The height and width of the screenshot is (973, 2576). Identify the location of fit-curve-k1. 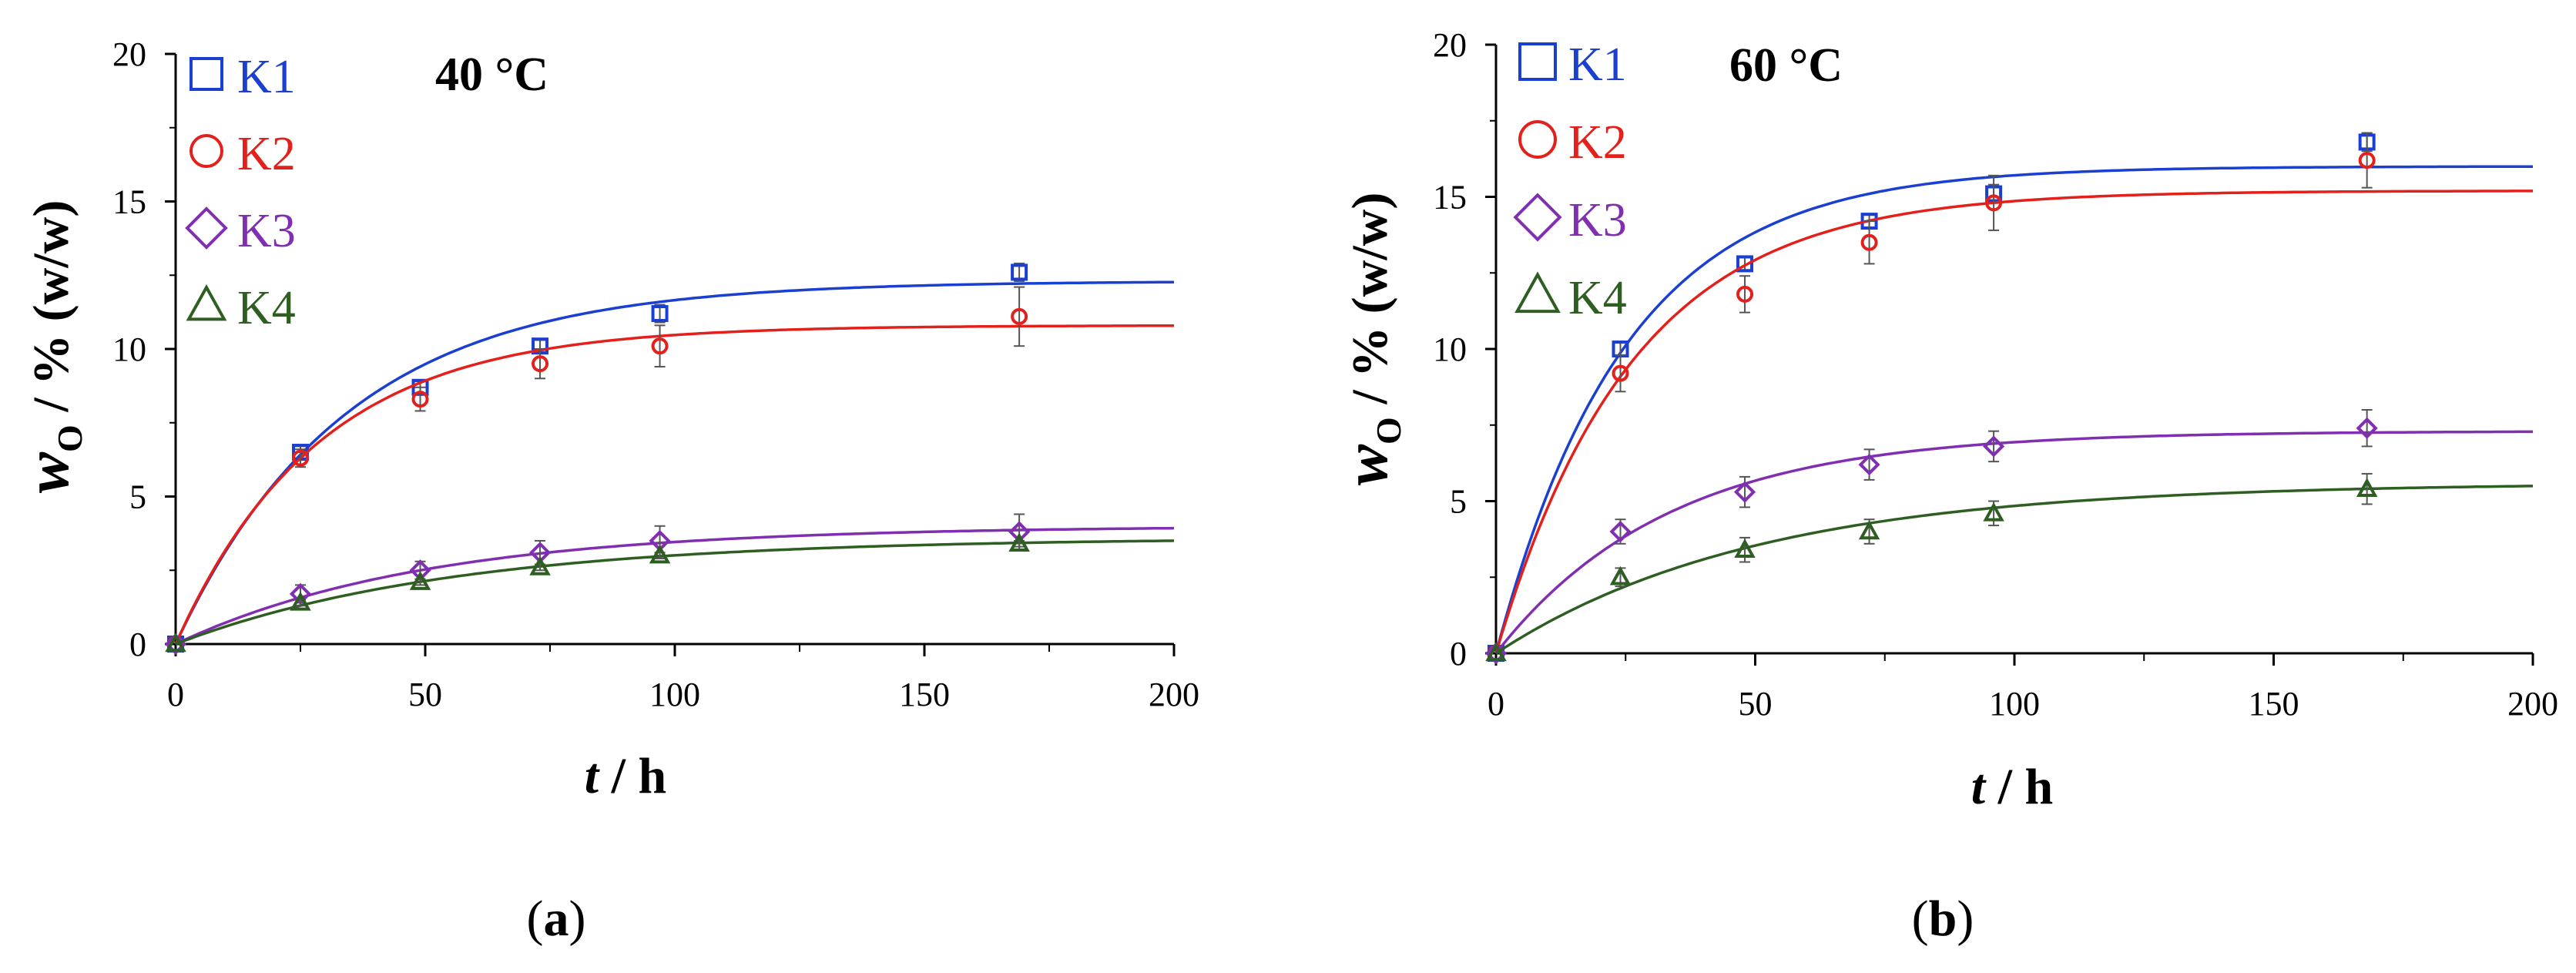
(674, 462).